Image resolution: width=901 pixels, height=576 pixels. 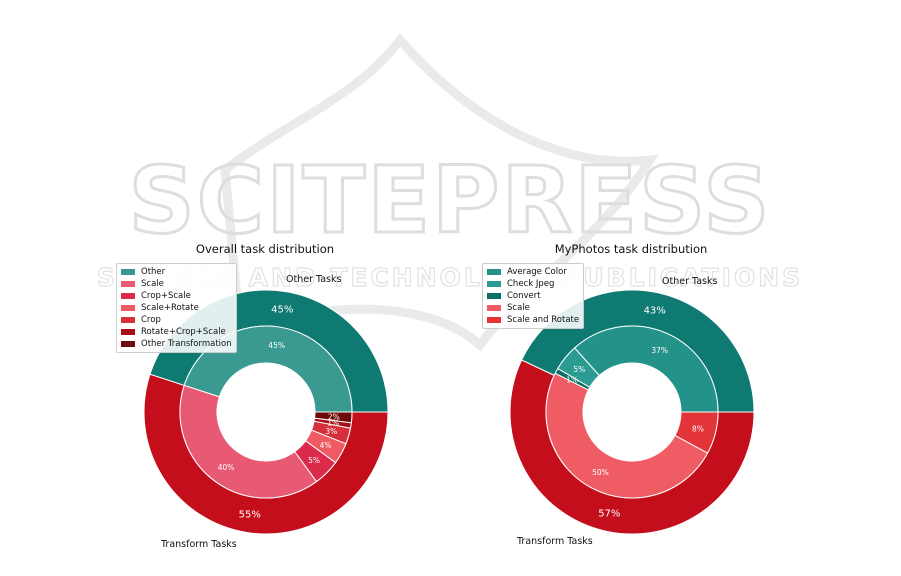 I want to click on legend-label: Rotate+Crop+Scale, so click(x=183, y=332).